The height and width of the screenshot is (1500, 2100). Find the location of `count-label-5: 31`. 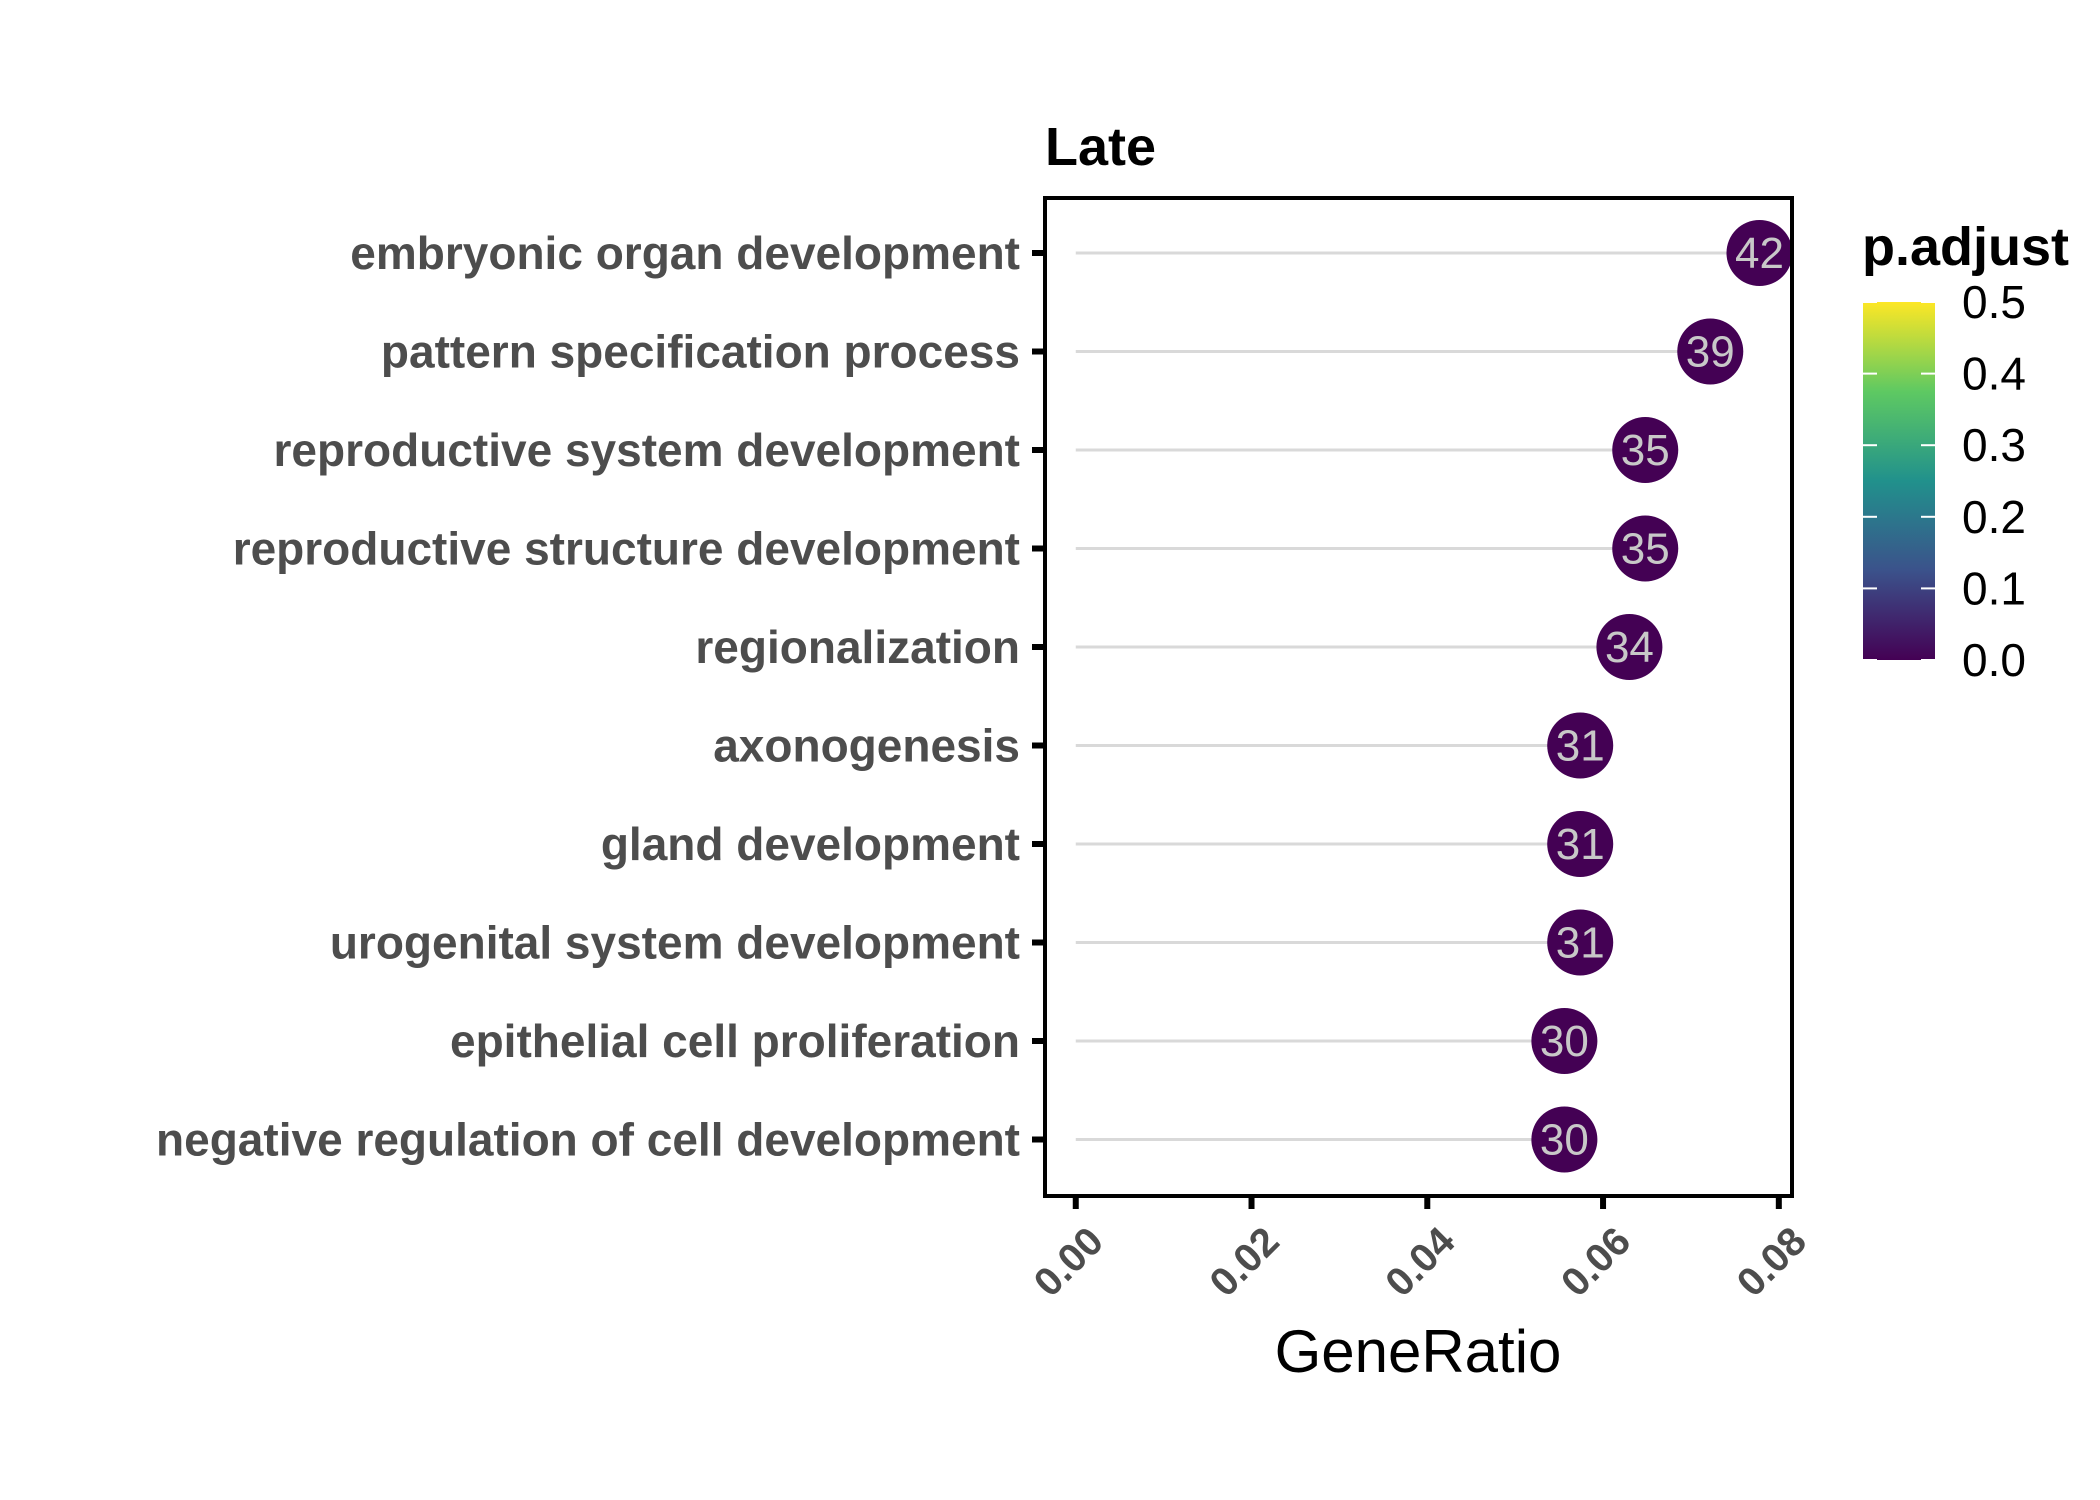

count-label-5: 31 is located at coordinates (1580, 746).